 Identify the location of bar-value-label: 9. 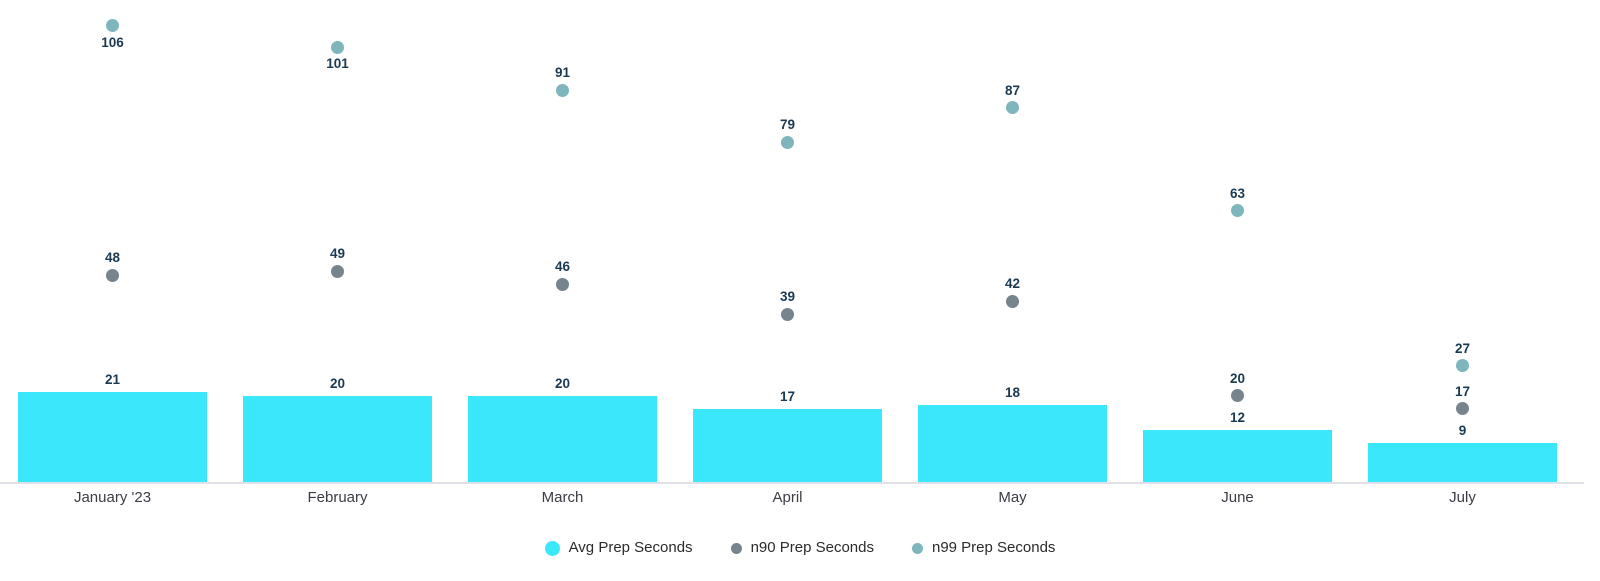
(1462, 431).